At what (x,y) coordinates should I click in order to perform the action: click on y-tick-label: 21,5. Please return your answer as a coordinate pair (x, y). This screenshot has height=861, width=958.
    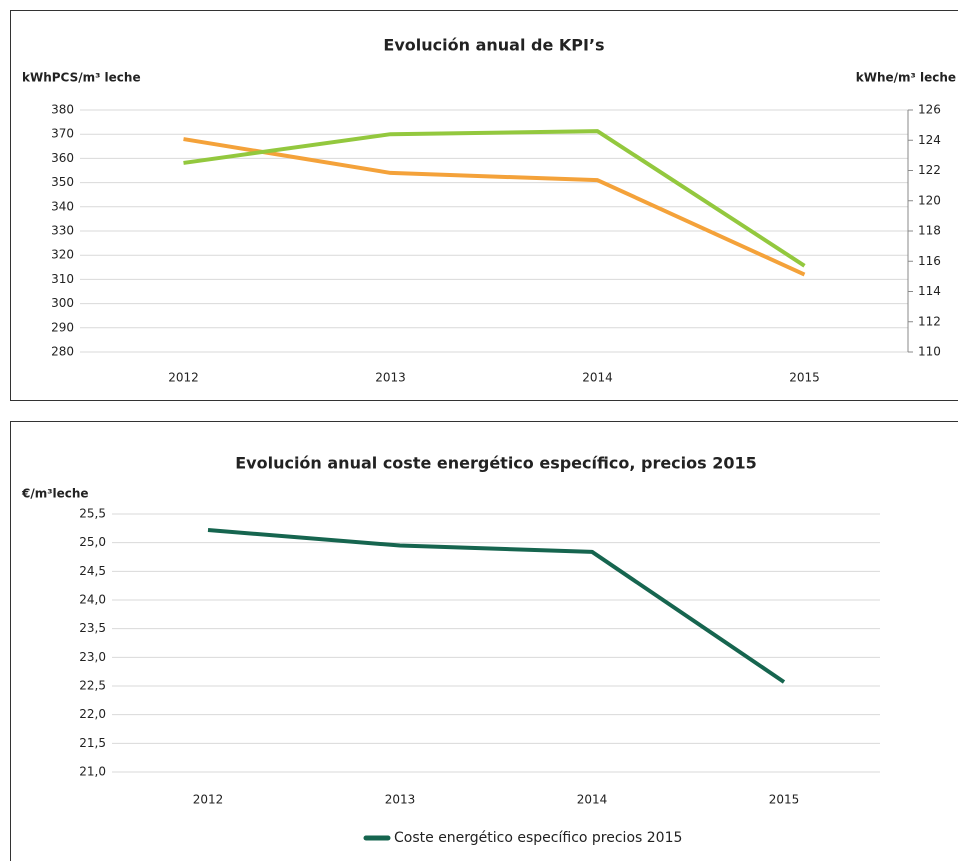
    Looking at the image, I should click on (92, 743).